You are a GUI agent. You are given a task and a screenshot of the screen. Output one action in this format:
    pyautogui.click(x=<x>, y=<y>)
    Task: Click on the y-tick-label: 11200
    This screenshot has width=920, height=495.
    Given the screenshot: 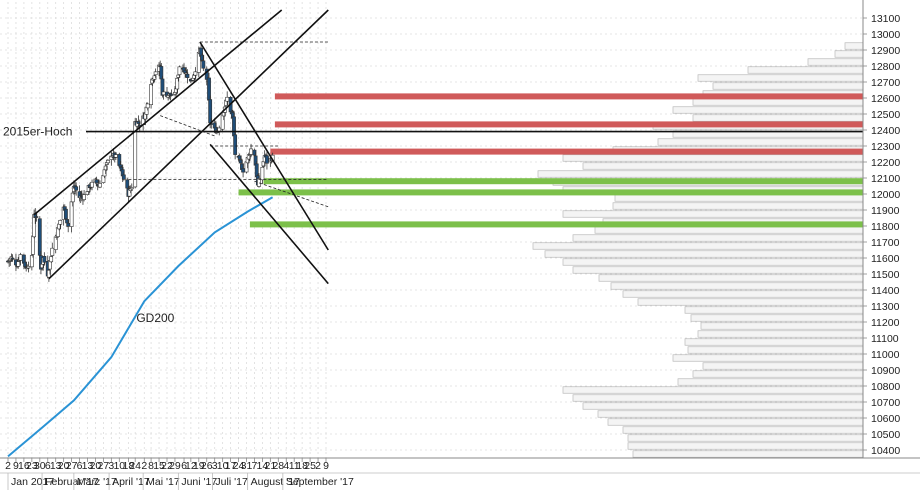 What is the action you would take?
    pyautogui.click(x=885, y=323)
    